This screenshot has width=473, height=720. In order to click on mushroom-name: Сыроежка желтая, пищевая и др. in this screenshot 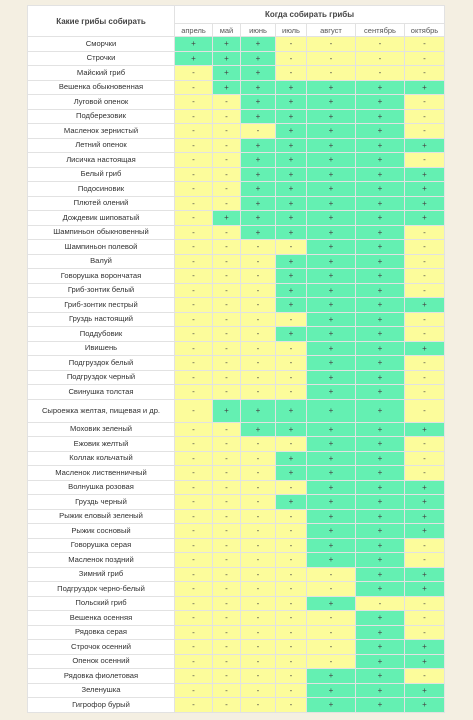, I will do `click(101, 410)`.